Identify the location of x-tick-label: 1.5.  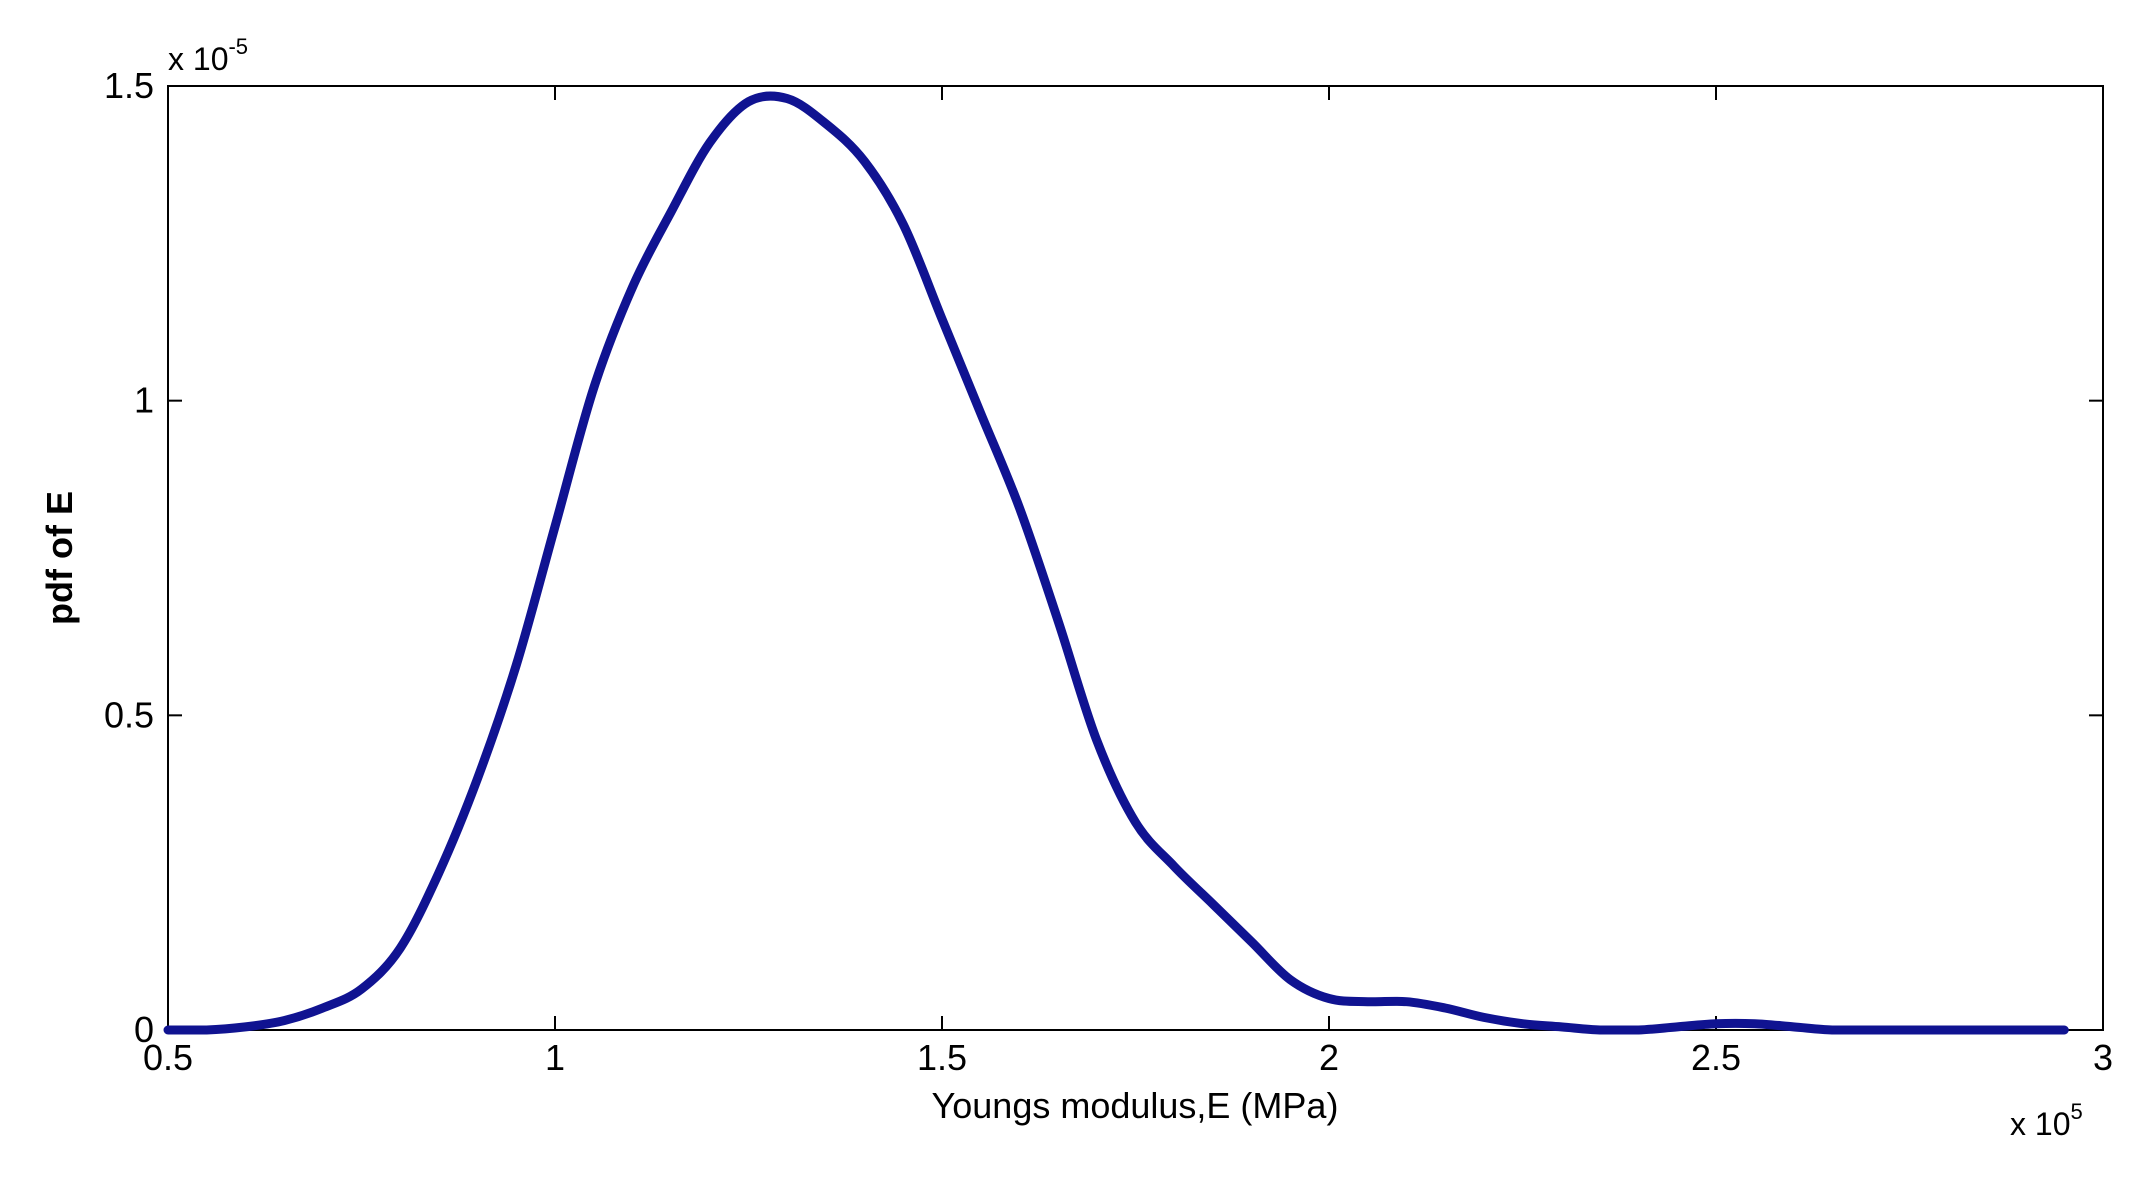
(942, 1057).